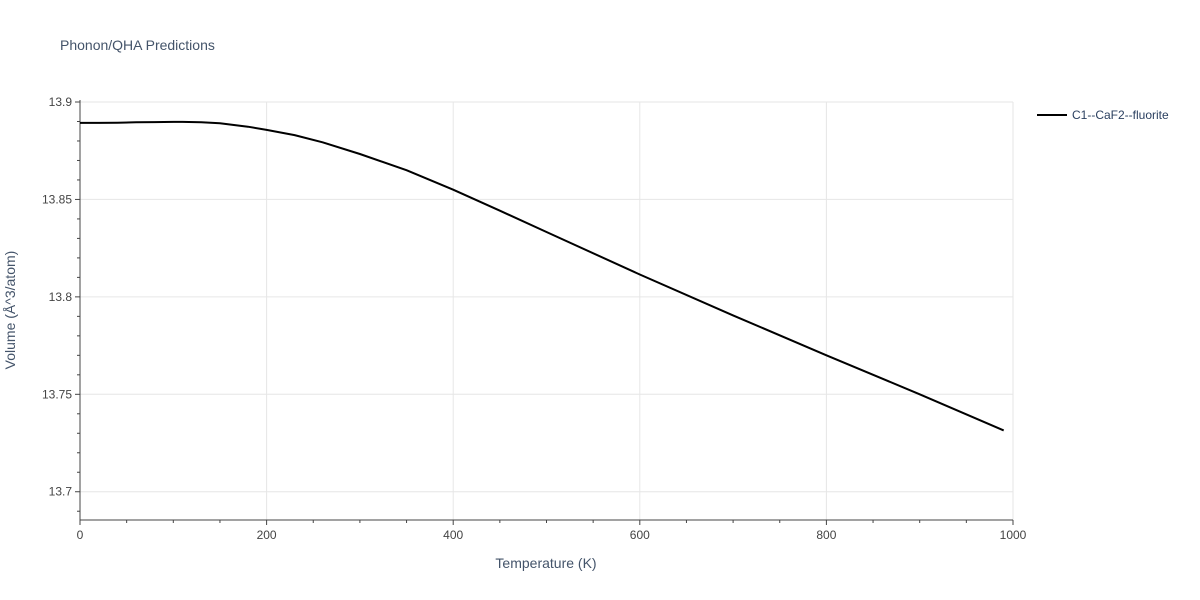  What do you see at coordinates (1013, 535) in the screenshot?
I see `x-tick-label: 1000` at bounding box center [1013, 535].